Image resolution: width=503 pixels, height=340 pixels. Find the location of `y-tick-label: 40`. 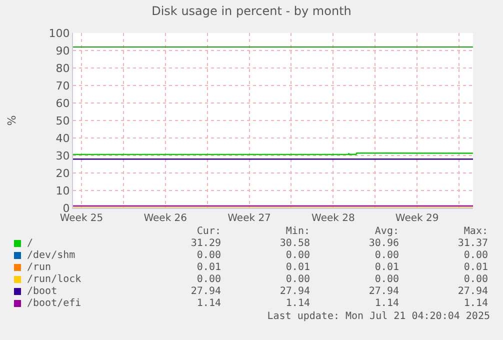

y-tick-label: 40 is located at coordinates (63, 138).